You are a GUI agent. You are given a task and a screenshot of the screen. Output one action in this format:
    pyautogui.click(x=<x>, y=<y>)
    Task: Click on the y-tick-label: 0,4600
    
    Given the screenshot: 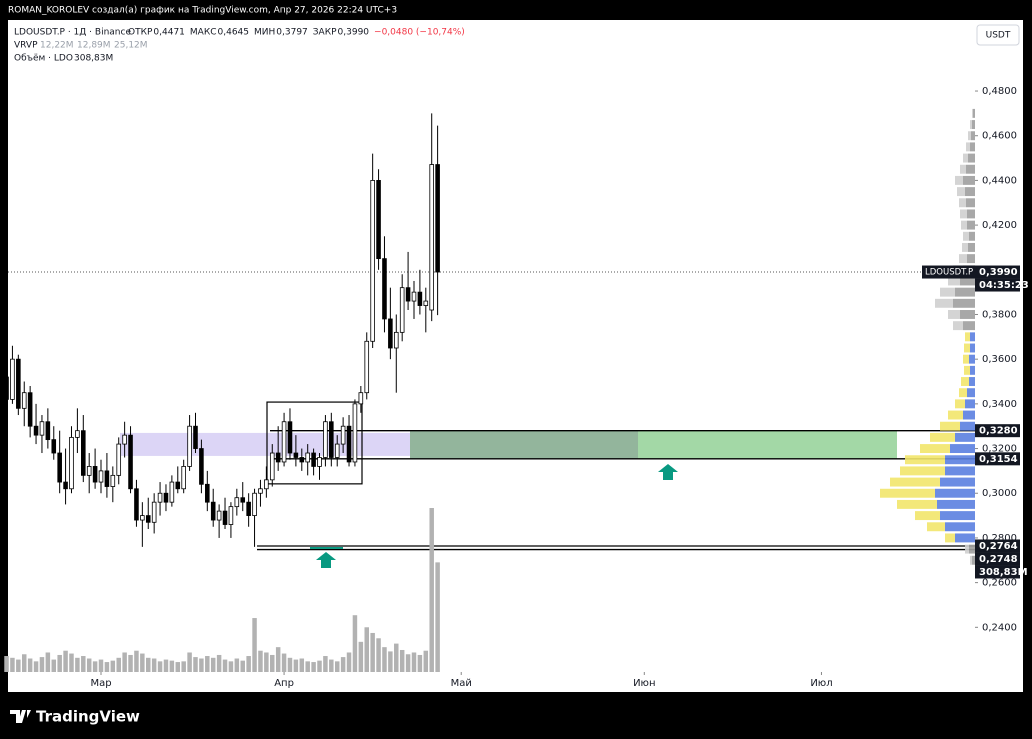 What is the action you would take?
    pyautogui.click(x=999, y=136)
    